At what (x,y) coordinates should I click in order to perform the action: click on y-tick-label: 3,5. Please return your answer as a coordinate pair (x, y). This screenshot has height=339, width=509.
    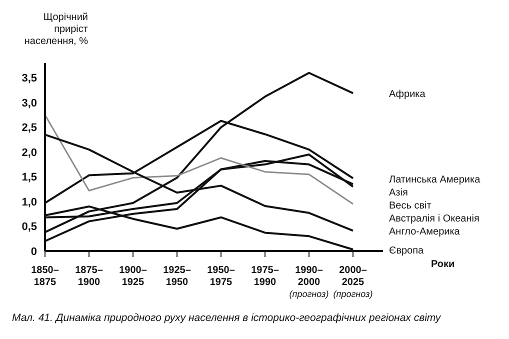
    Looking at the image, I should click on (29, 78).